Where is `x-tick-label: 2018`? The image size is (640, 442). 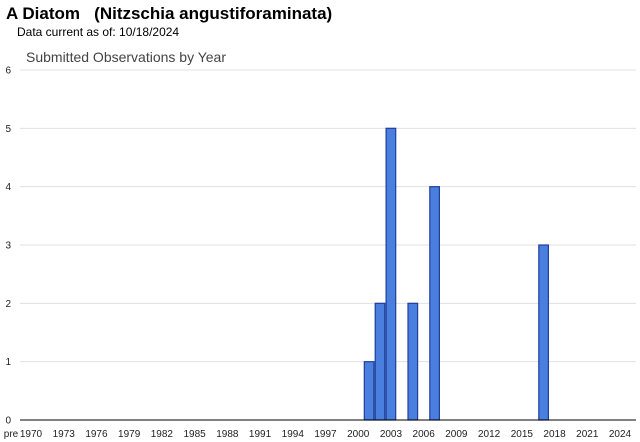
x-tick-label: 2018 is located at coordinates (554, 434).